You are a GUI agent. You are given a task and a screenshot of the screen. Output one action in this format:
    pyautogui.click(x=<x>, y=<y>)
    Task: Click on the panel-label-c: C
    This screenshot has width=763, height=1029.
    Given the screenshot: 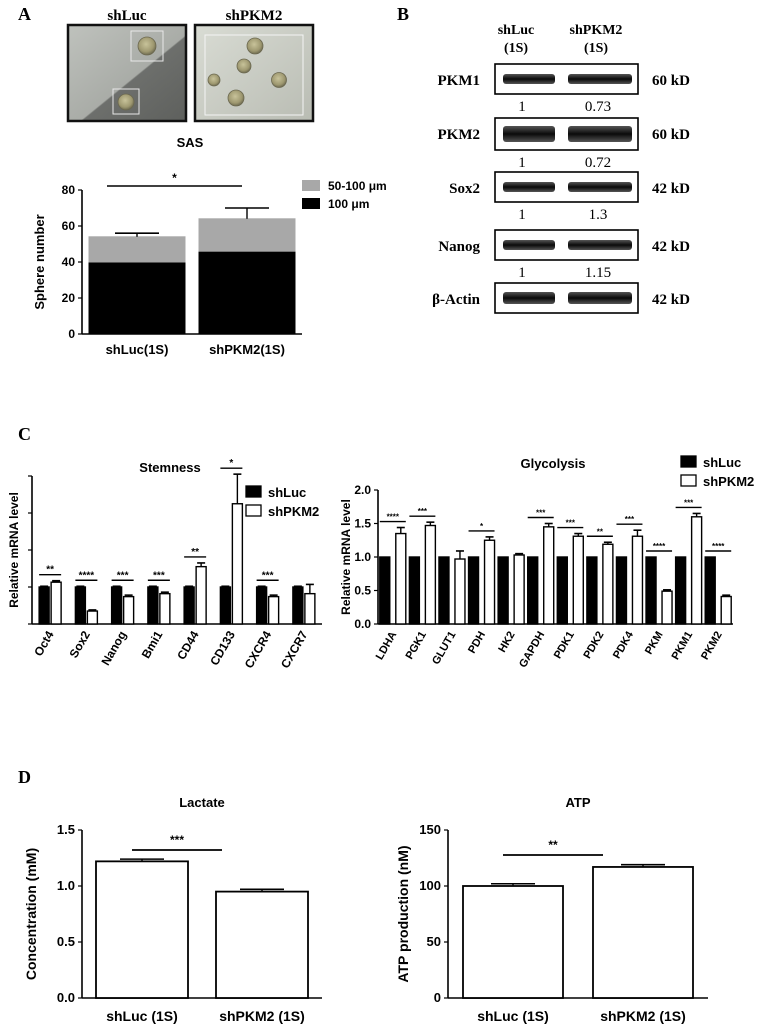 What is the action you would take?
    pyautogui.click(x=24, y=434)
    